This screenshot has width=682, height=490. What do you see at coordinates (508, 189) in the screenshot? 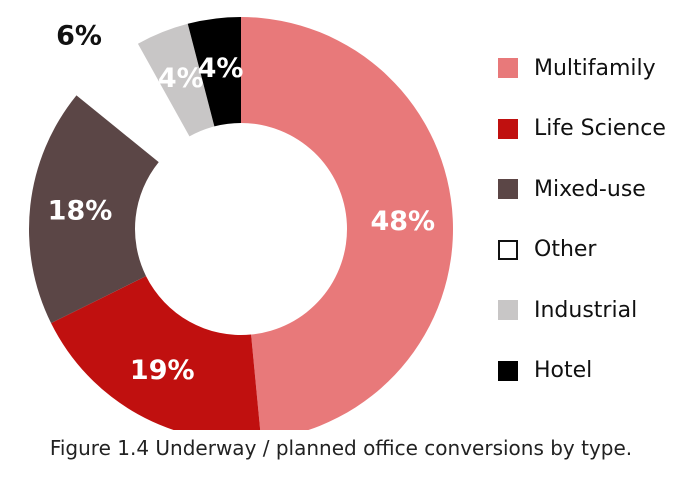
I see `legend-swatch-mixed-use` at bounding box center [508, 189].